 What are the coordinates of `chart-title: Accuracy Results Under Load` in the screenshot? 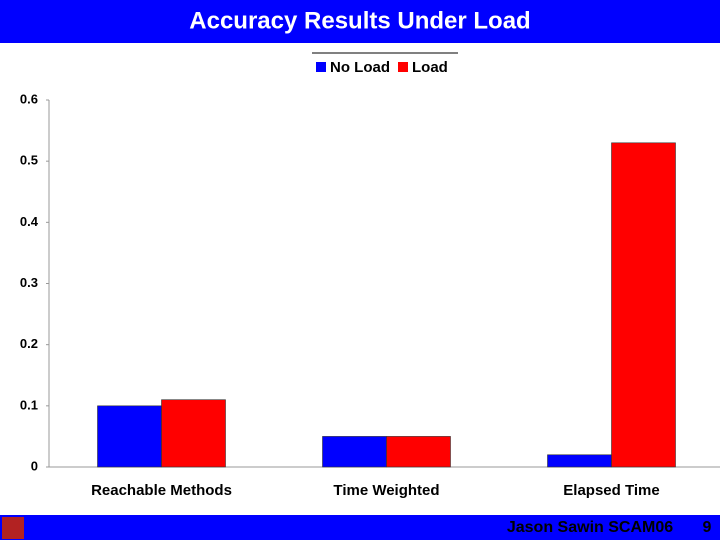 It's located at (359, 20).